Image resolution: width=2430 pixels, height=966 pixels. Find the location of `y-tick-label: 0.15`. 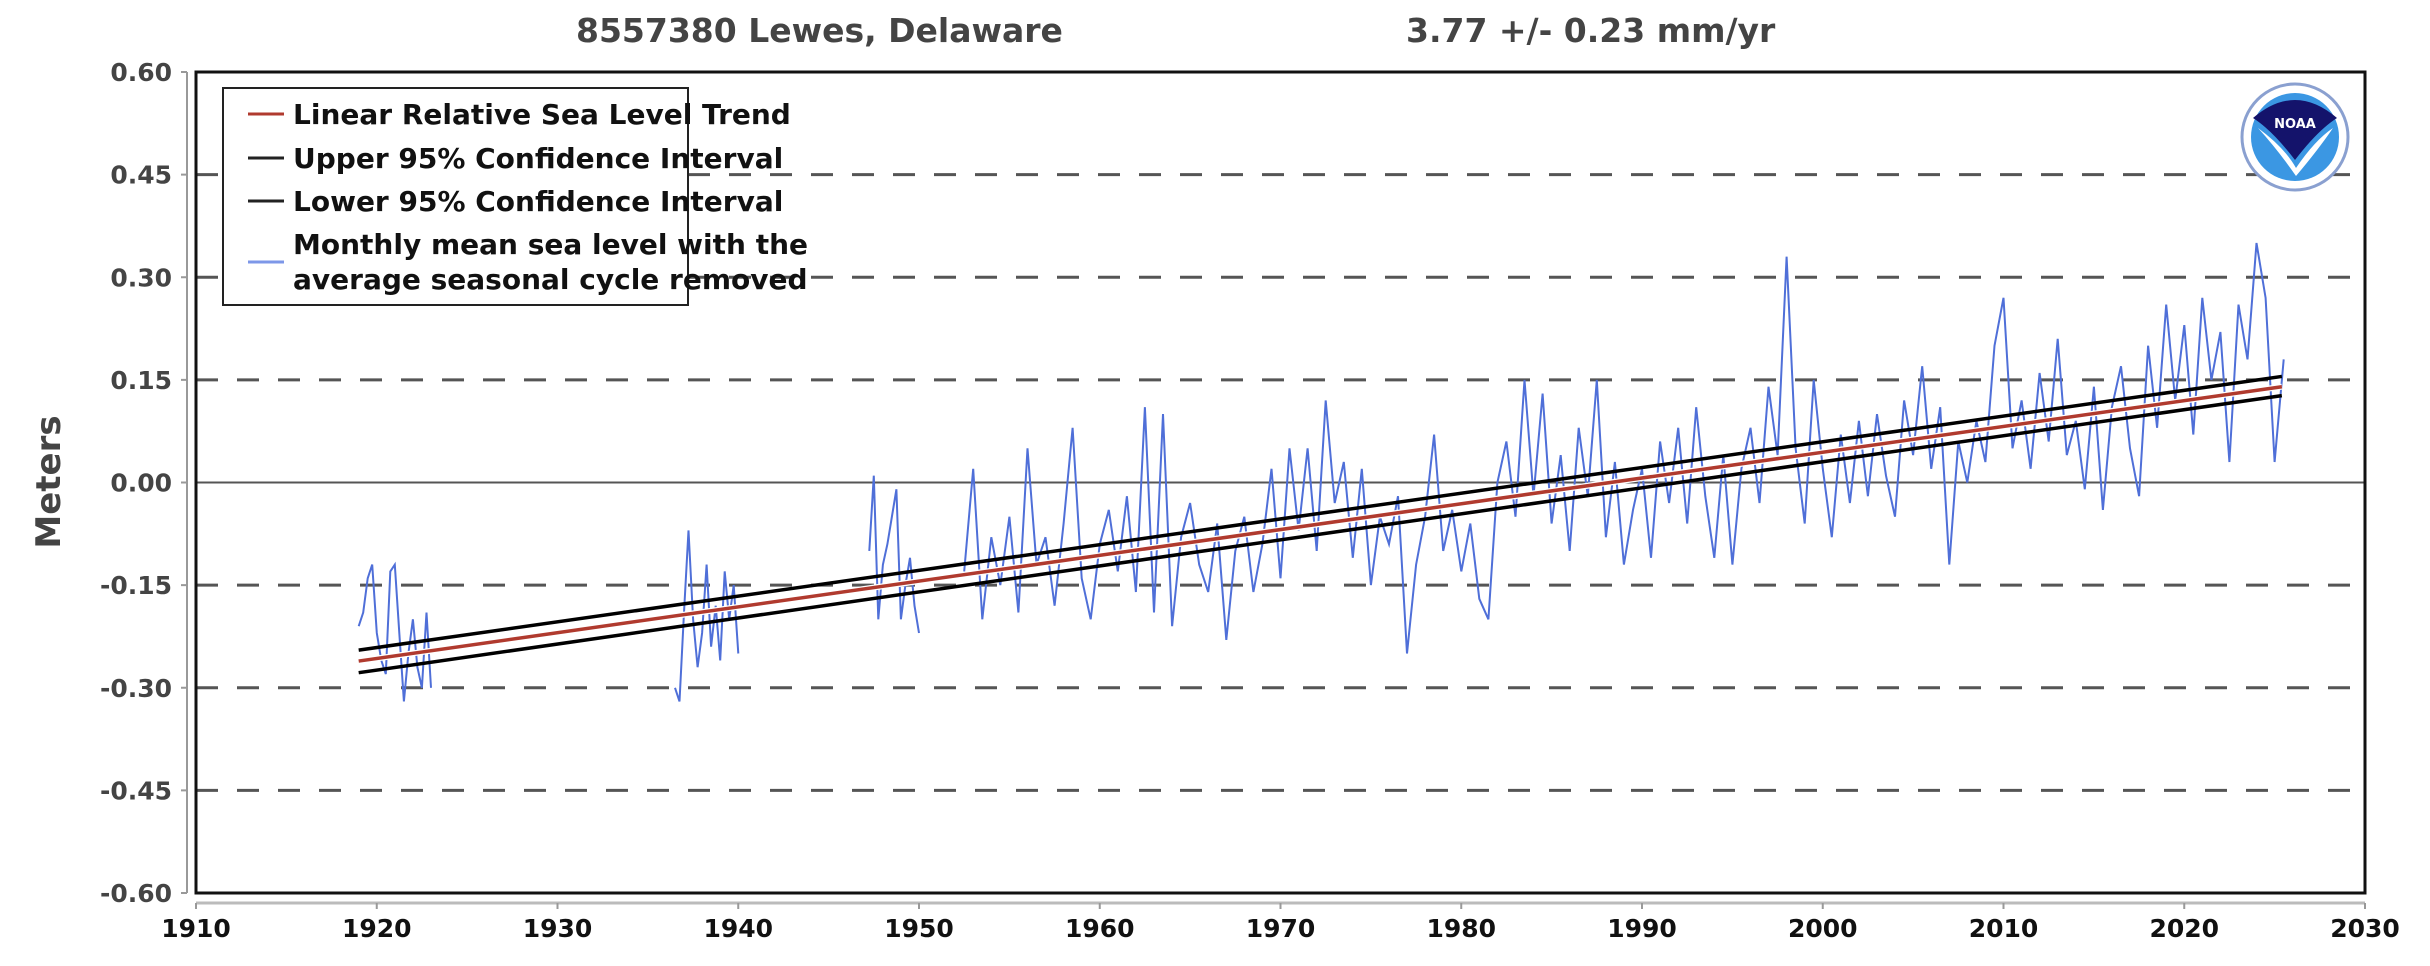

y-tick-label: 0.15 is located at coordinates (141, 380).